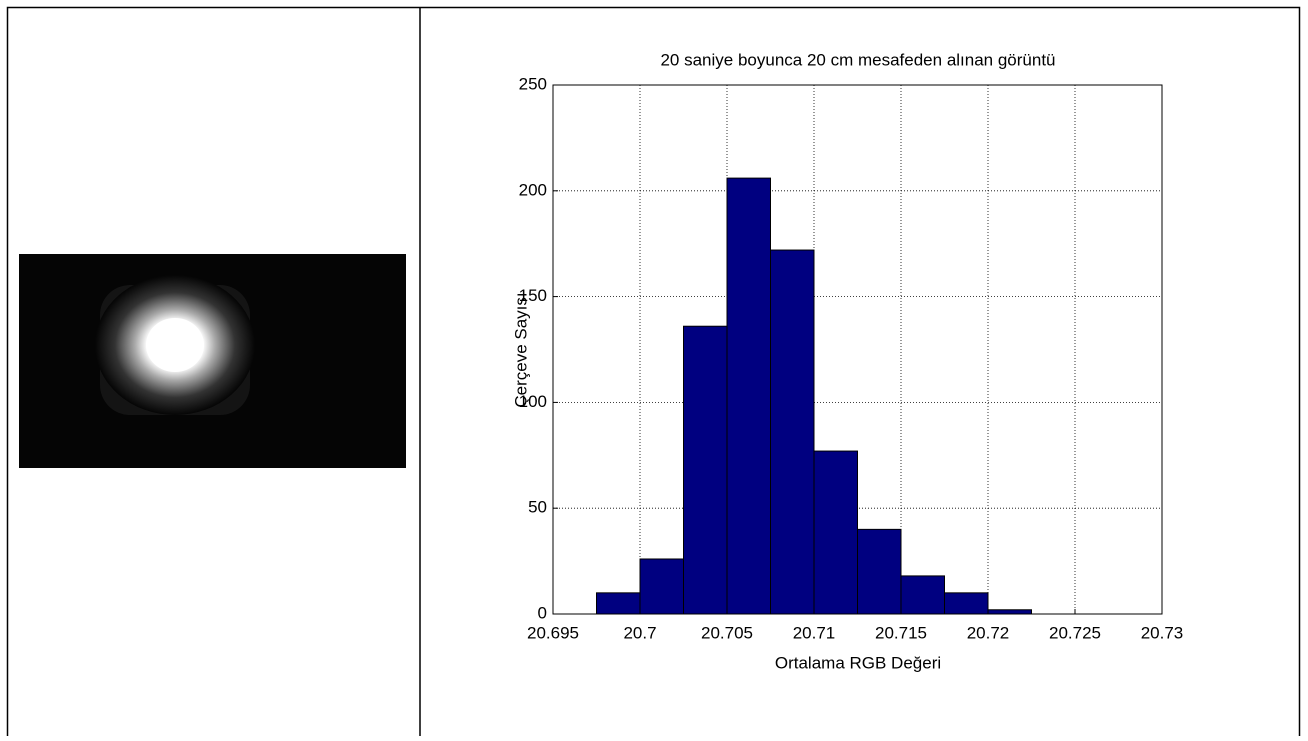 The height and width of the screenshot is (741, 1308). Describe the element at coordinates (858, 662) in the screenshot. I see `x-axis-label: Ortalama RGB Değeri` at that location.